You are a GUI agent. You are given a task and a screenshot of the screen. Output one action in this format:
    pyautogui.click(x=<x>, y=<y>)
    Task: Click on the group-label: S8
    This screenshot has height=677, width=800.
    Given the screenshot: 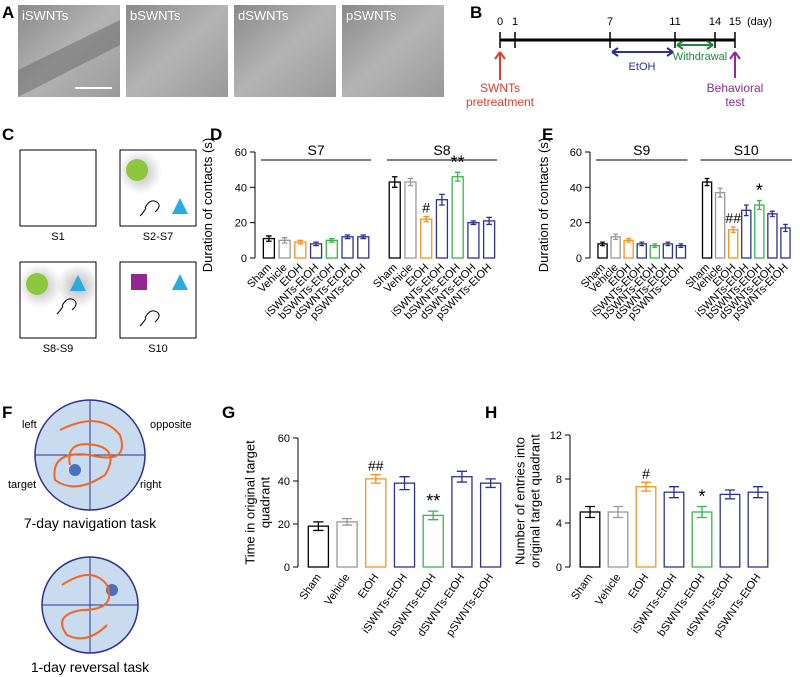 What is the action you would take?
    pyautogui.click(x=441, y=150)
    